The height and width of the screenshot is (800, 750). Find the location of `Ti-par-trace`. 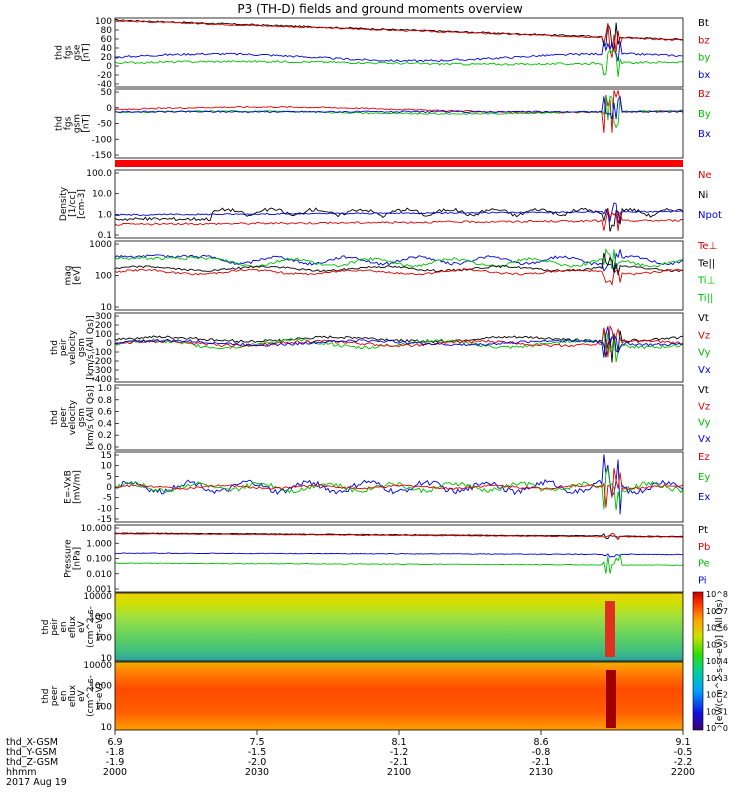

Ti-par-trace is located at coordinates (399, 258).